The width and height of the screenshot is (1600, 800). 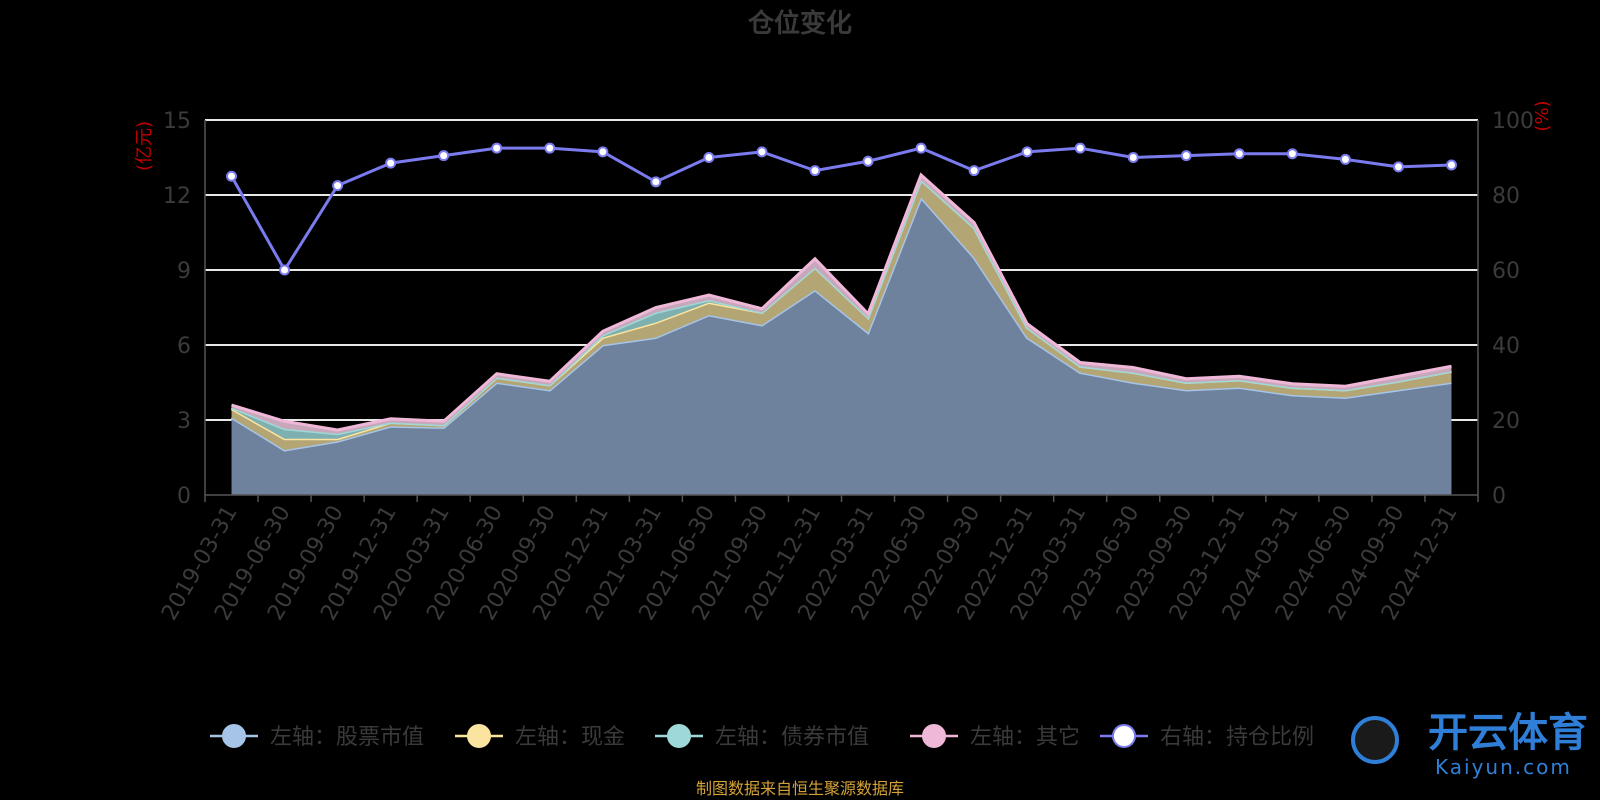 What do you see at coordinates (184, 271) in the screenshot?
I see `left-tick-label: 9` at bounding box center [184, 271].